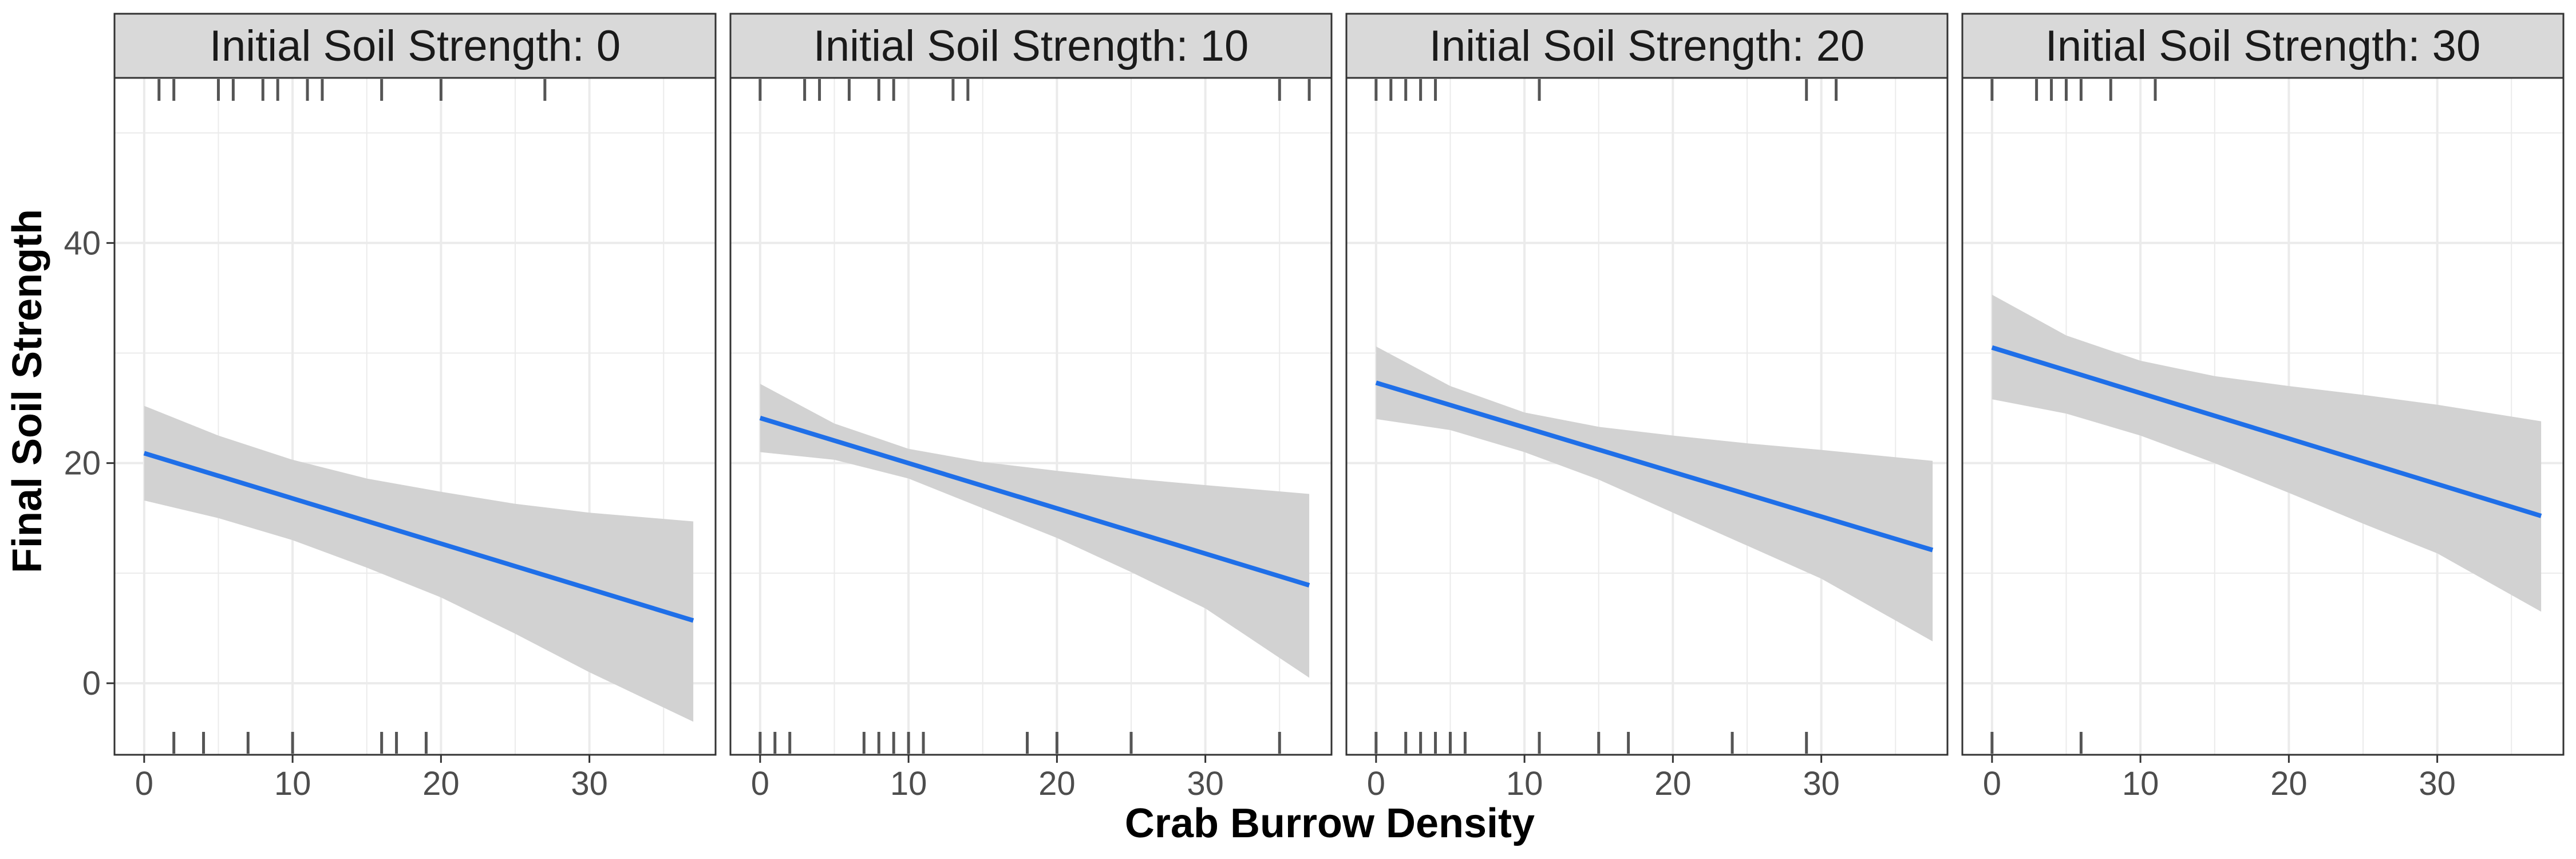 The height and width of the screenshot is (859, 2576). Describe the element at coordinates (82, 243) in the screenshot. I see `y-tick-label: 40` at that location.